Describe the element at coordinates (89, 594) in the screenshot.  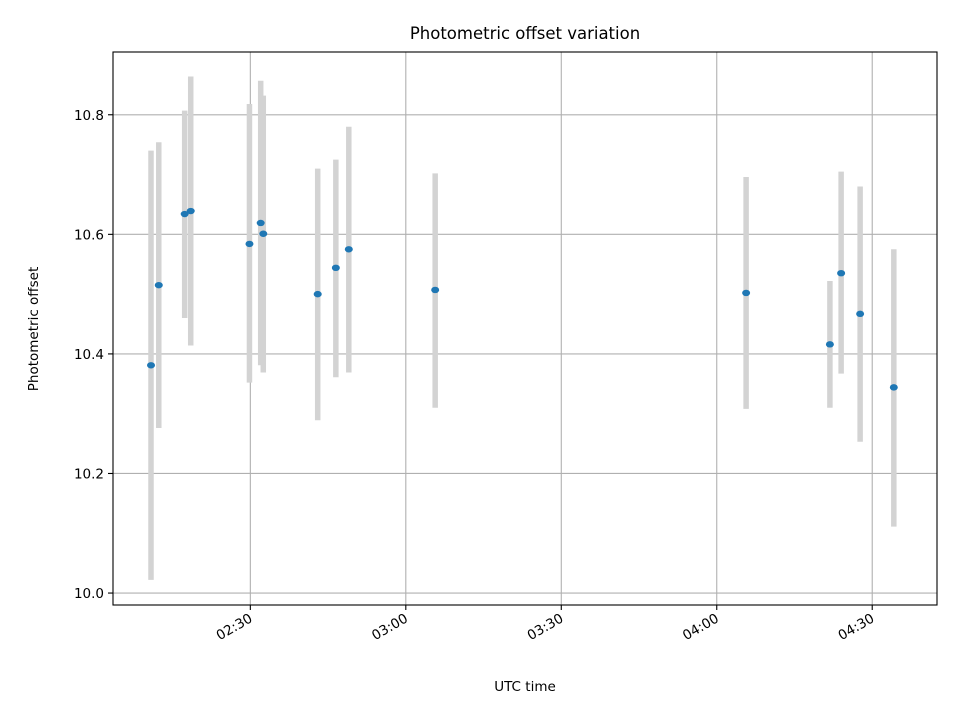
I see `y-tick-label: 10.0` at that location.